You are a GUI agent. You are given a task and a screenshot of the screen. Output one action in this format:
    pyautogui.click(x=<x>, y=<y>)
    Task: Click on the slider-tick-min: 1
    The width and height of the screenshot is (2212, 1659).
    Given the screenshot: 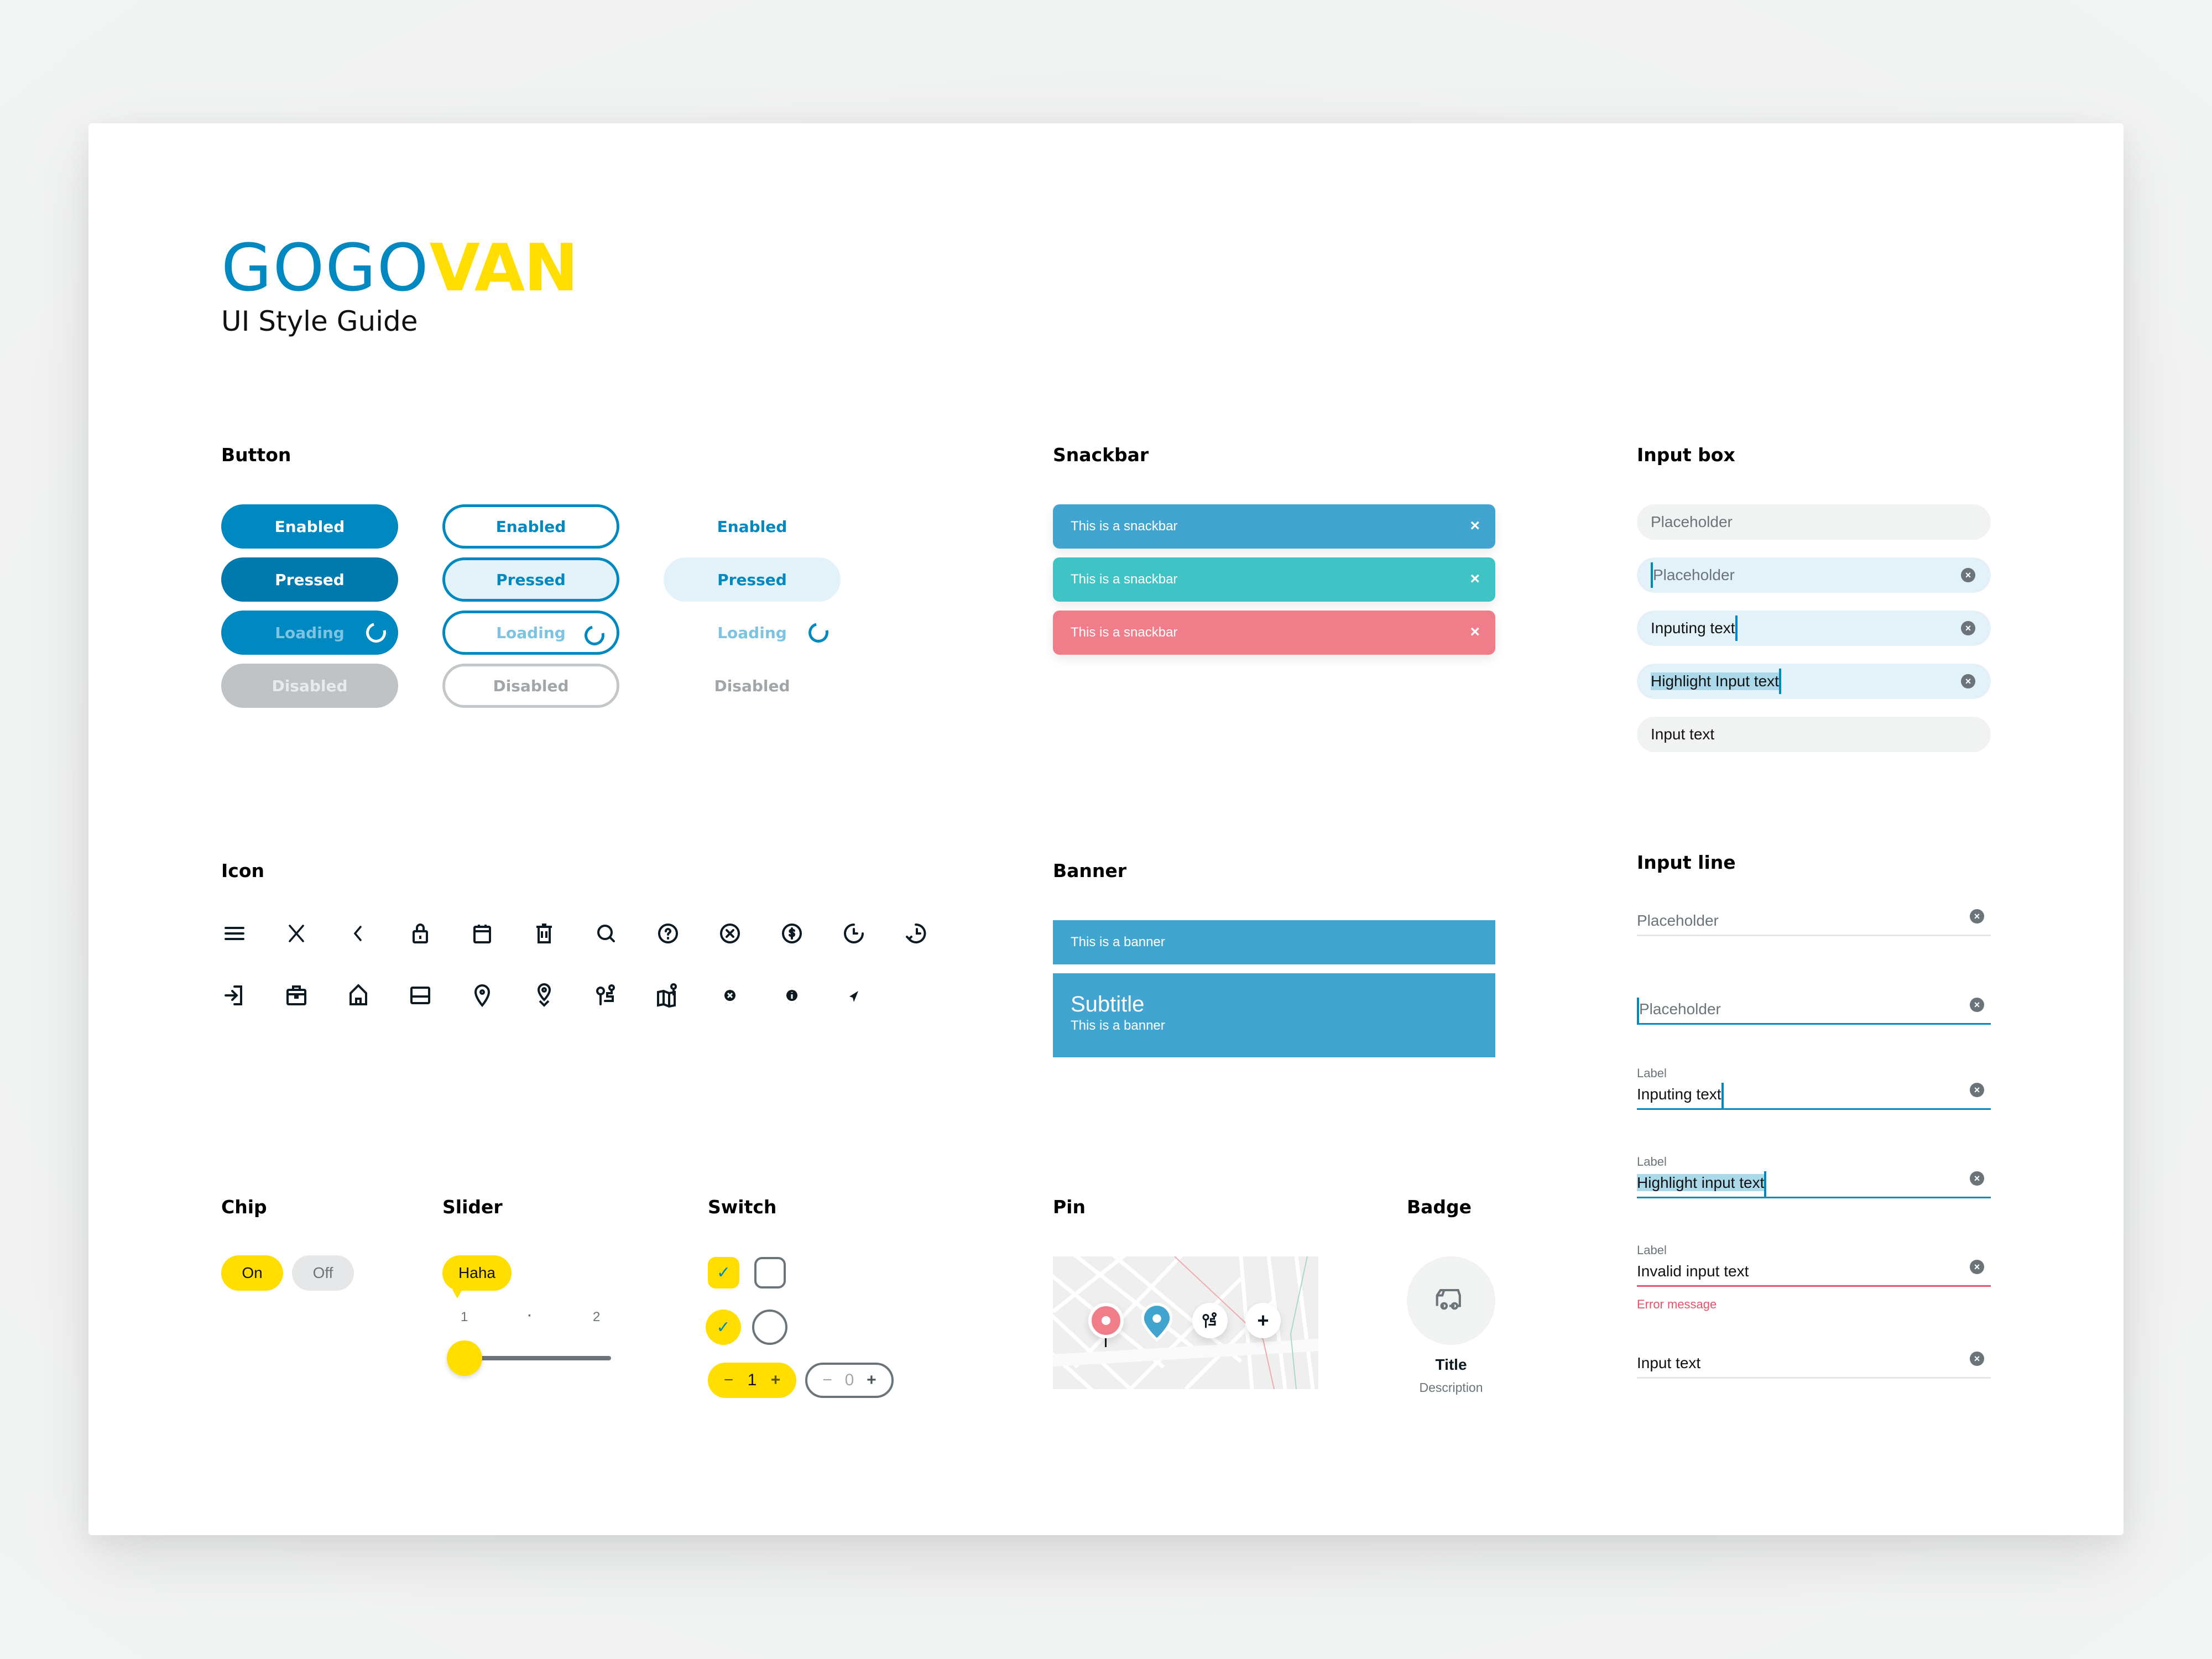 What is the action you would take?
    pyautogui.click(x=465, y=1317)
    